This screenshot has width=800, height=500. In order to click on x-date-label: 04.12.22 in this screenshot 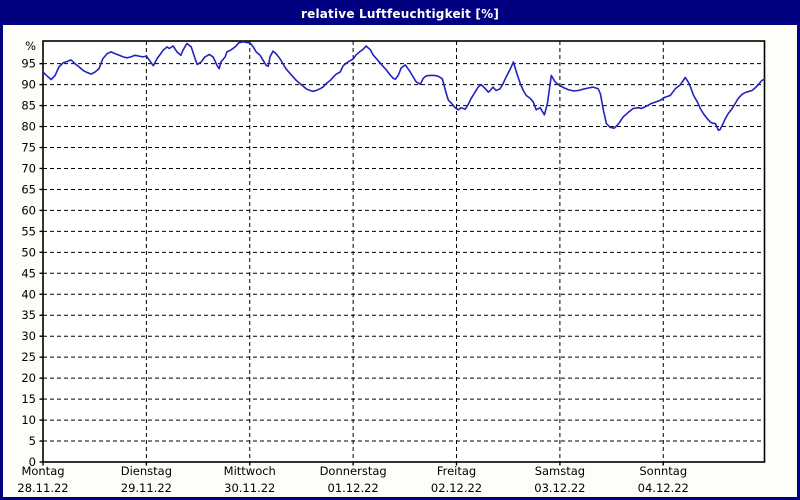, I will do `click(663, 488)`.